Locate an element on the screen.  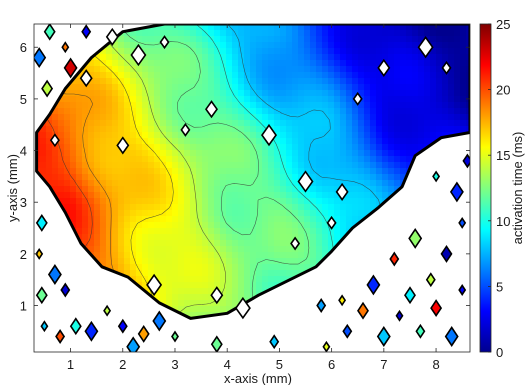
y-tick-label: 3 is located at coordinates (23, 202).